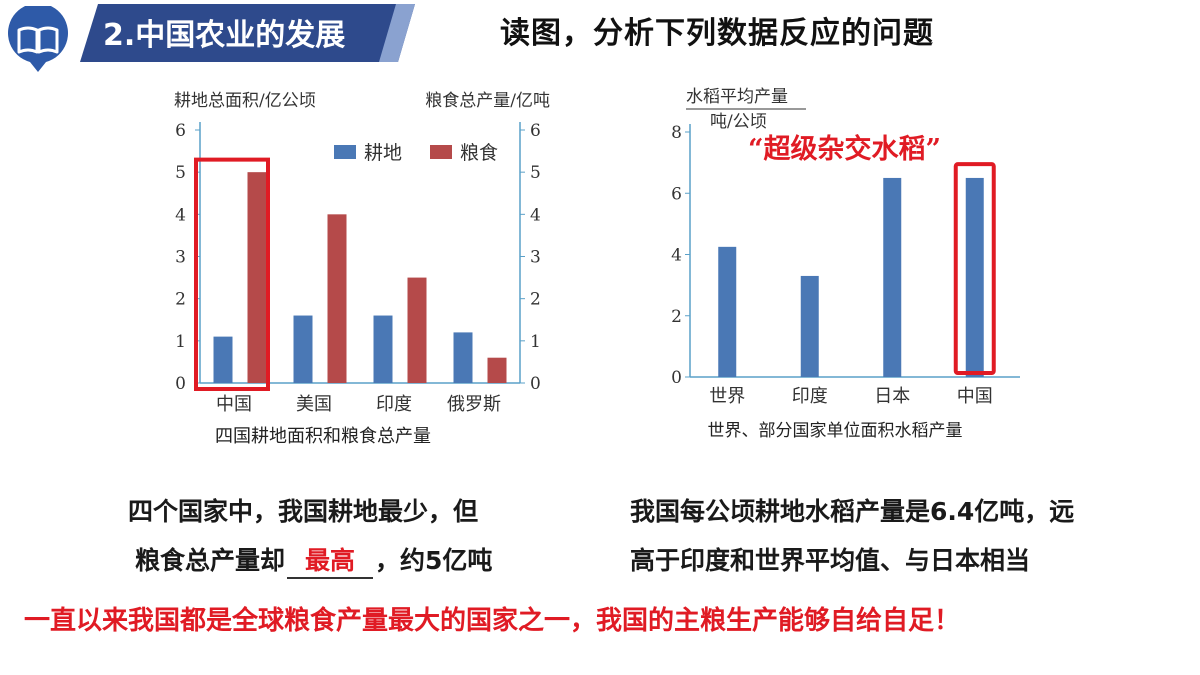  I want to click on left-tick-label: 1, so click(180, 342).